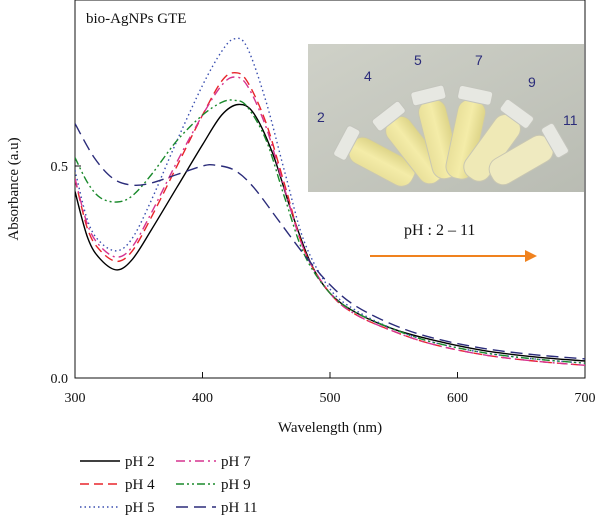 Image resolution: width=600 pixels, height=521 pixels. I want to click on panel-title: bio-AgNPs GTE, so click(136, 19).